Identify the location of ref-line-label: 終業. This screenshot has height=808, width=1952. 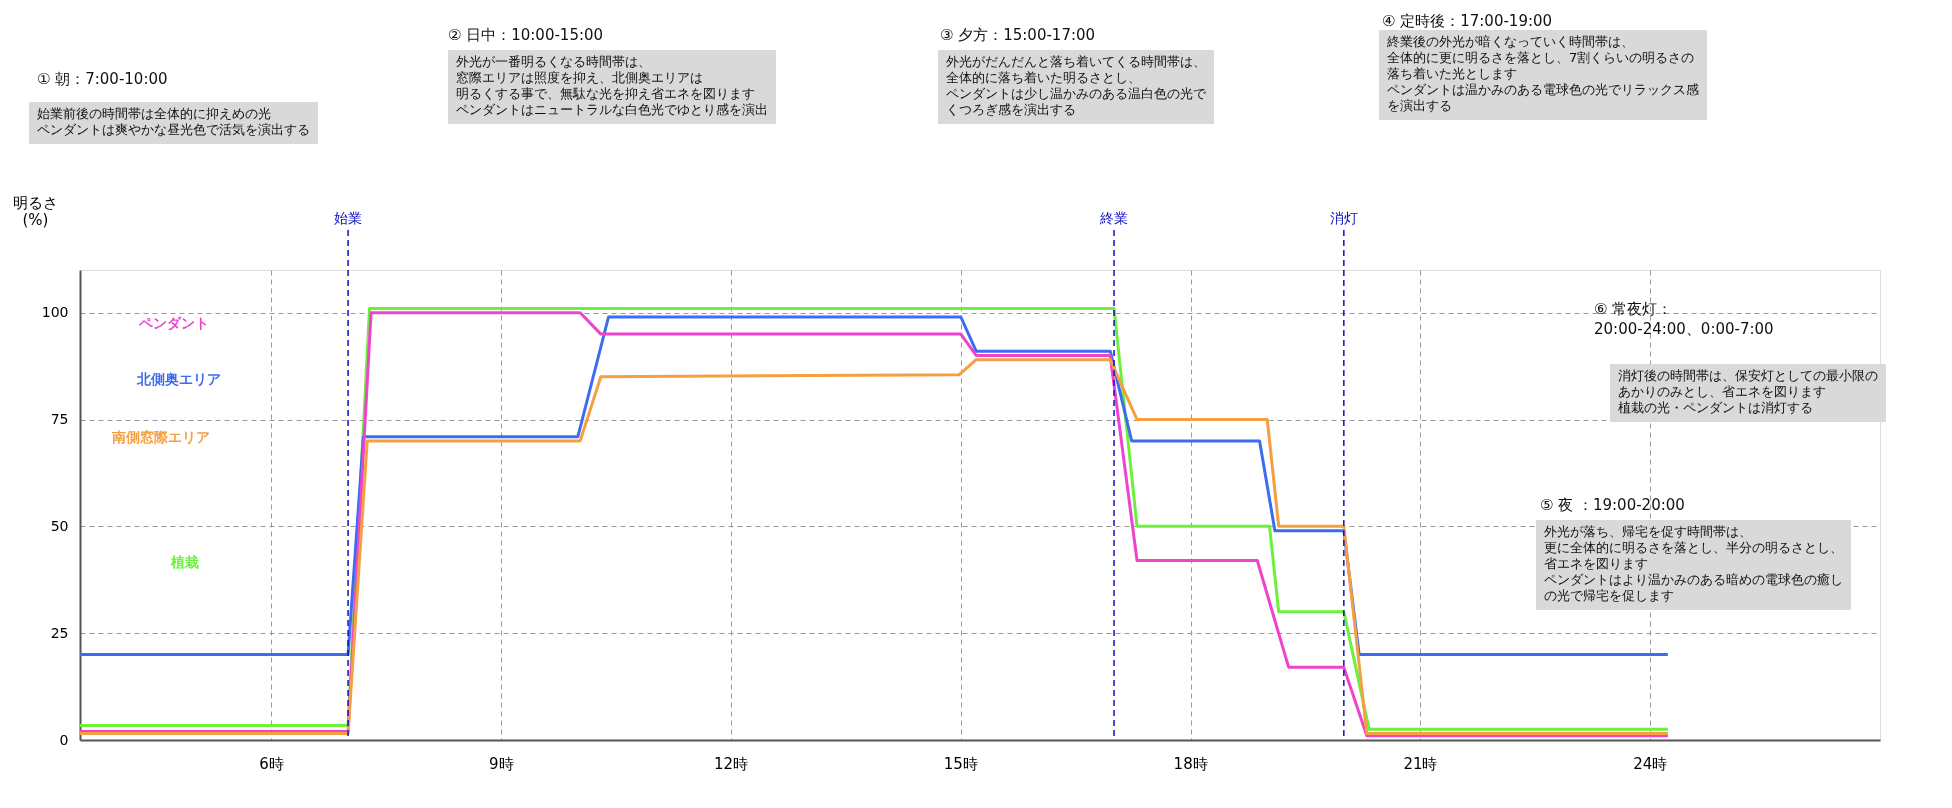
(1114, 218).